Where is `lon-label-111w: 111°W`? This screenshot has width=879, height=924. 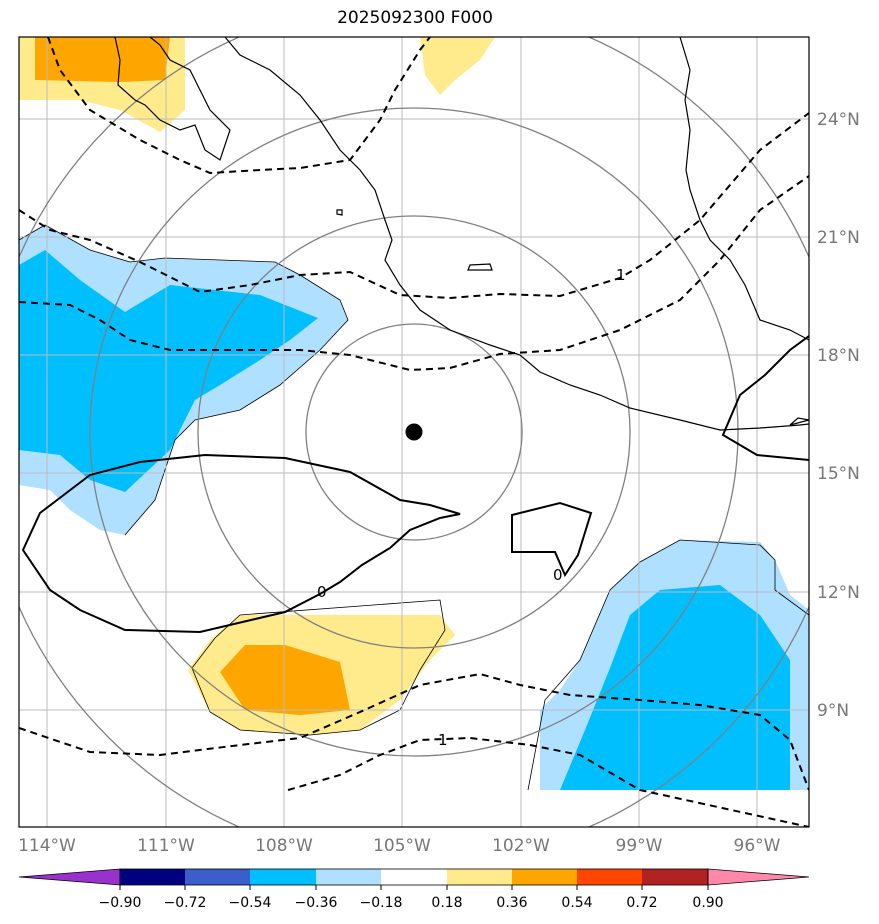
lon-label-111w: 111°W is located at coordinates (166, 846).